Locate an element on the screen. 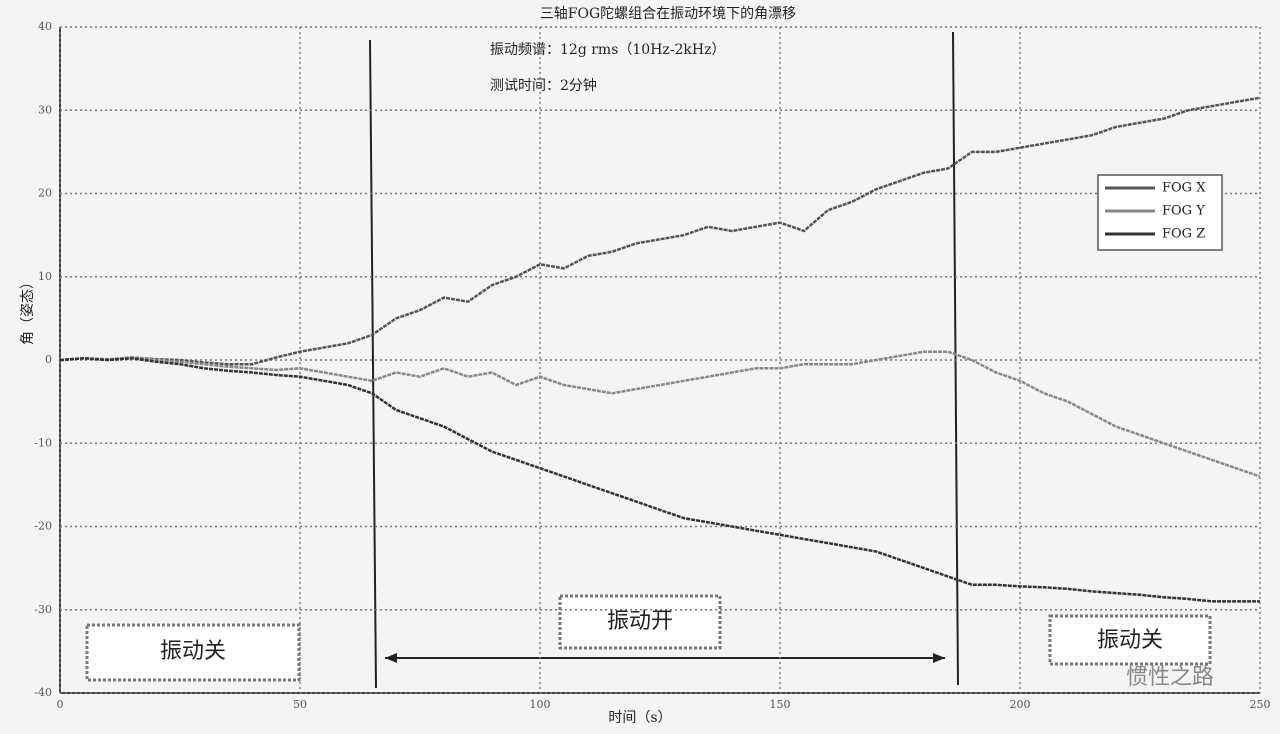  y-tick-label: 10 is located at coordinates (45, 276).